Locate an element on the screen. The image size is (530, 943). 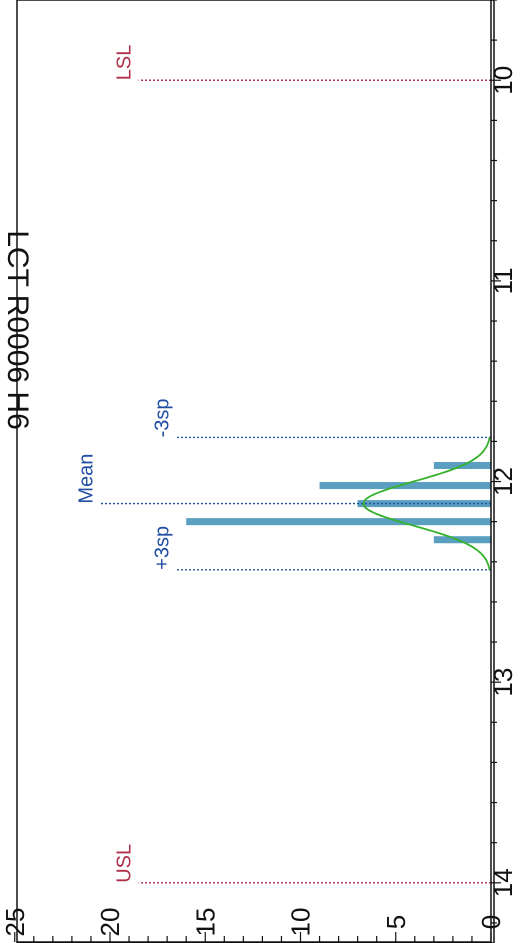
y-tick-label: 0 is located at coordinates (491, 922).